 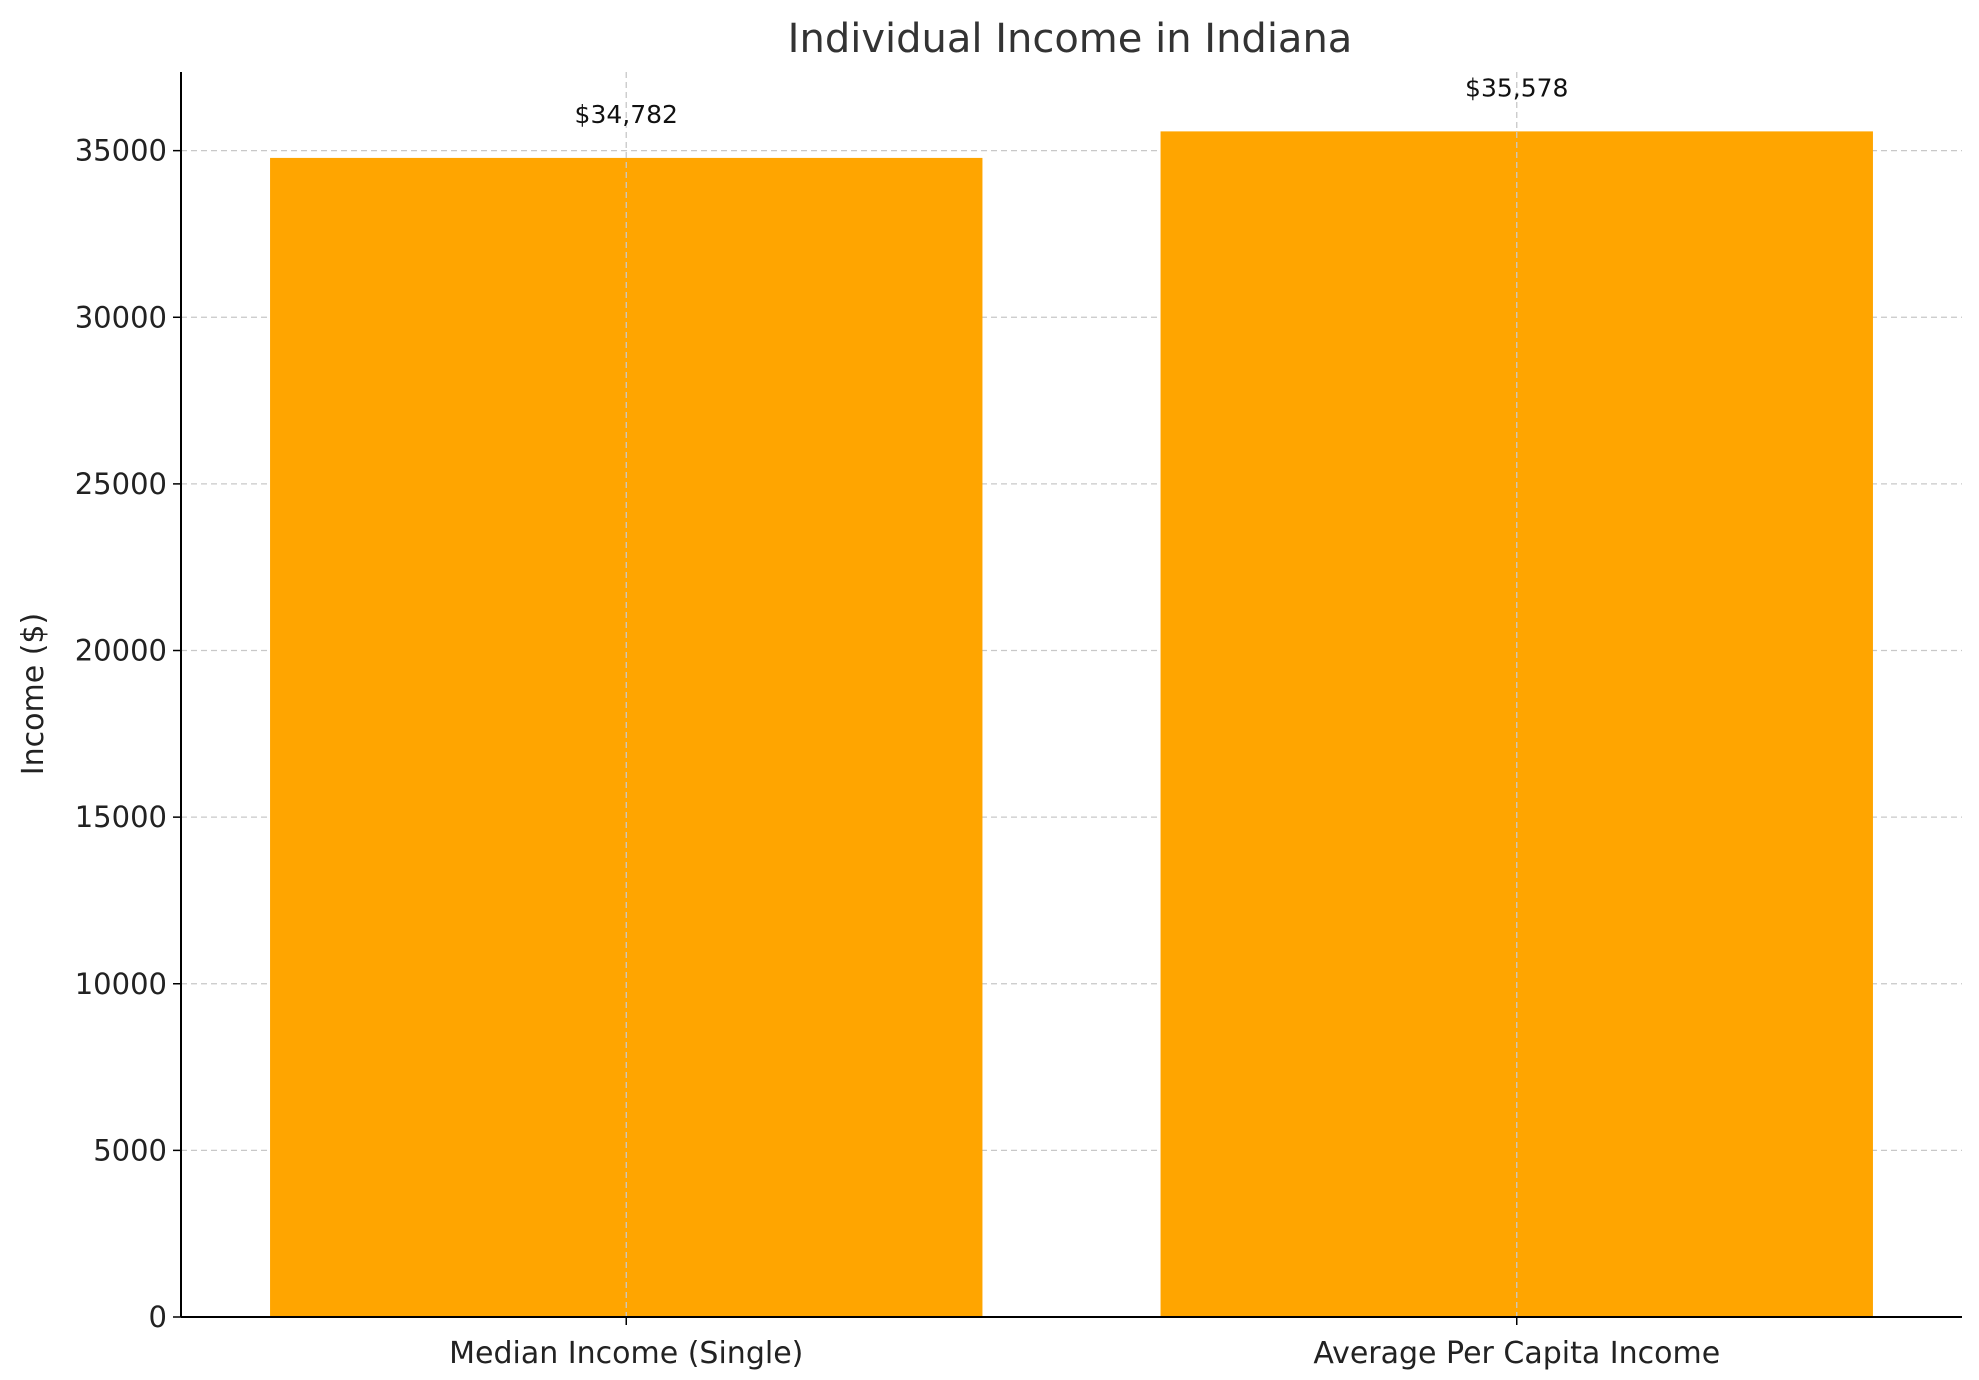 I want to click on chart-title: Individual Income in Indiana, so click(x=1070, y=39).